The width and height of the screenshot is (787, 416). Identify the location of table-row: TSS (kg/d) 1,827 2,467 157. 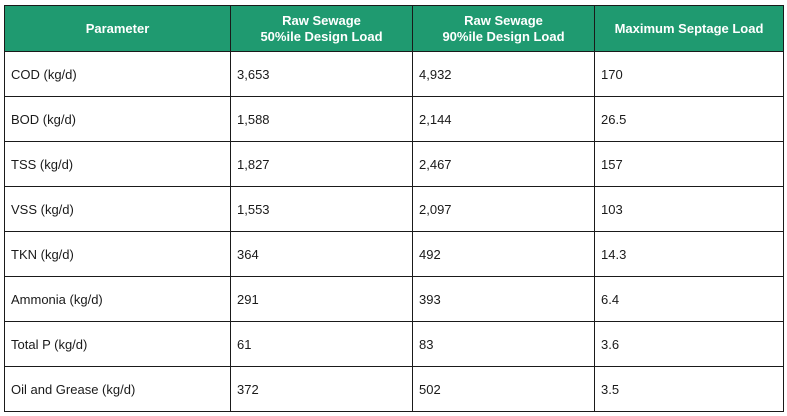
(394, 164).